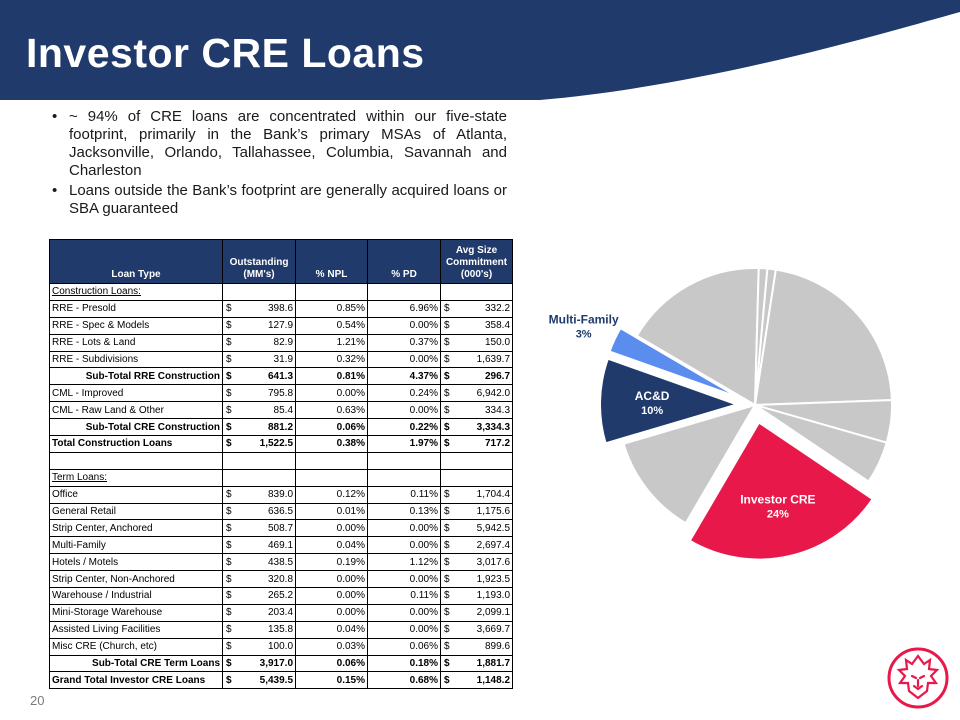  Describe the element at coordinates (486, 308) in the screenshot. I see `cell-avg-size: 332.2` at that location.